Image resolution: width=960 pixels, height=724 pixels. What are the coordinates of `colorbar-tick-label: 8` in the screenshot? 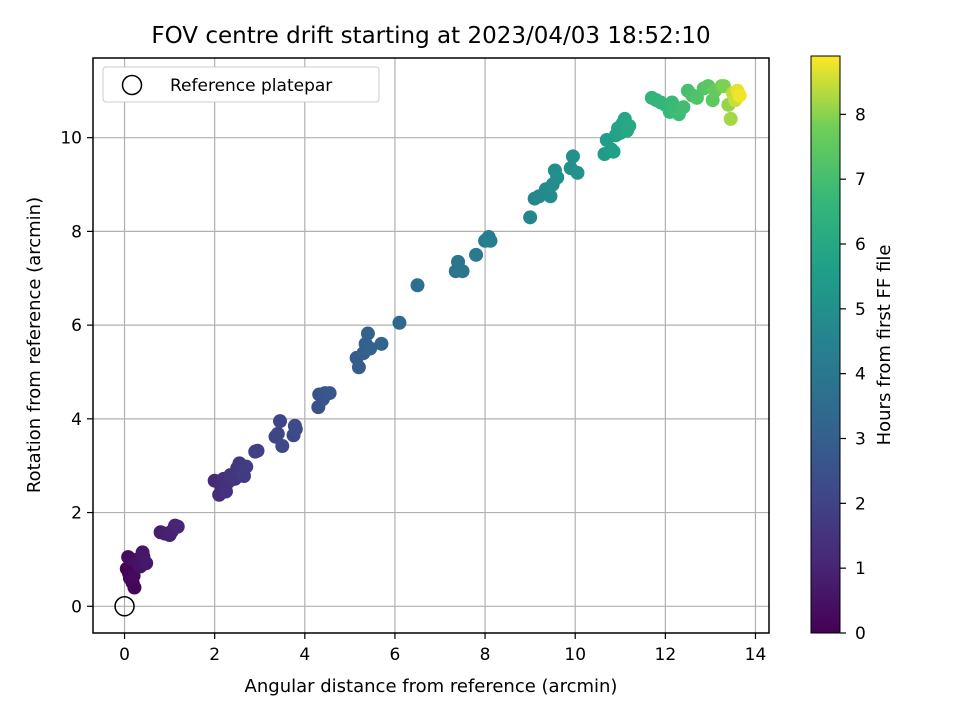 It's located at (860, 115).